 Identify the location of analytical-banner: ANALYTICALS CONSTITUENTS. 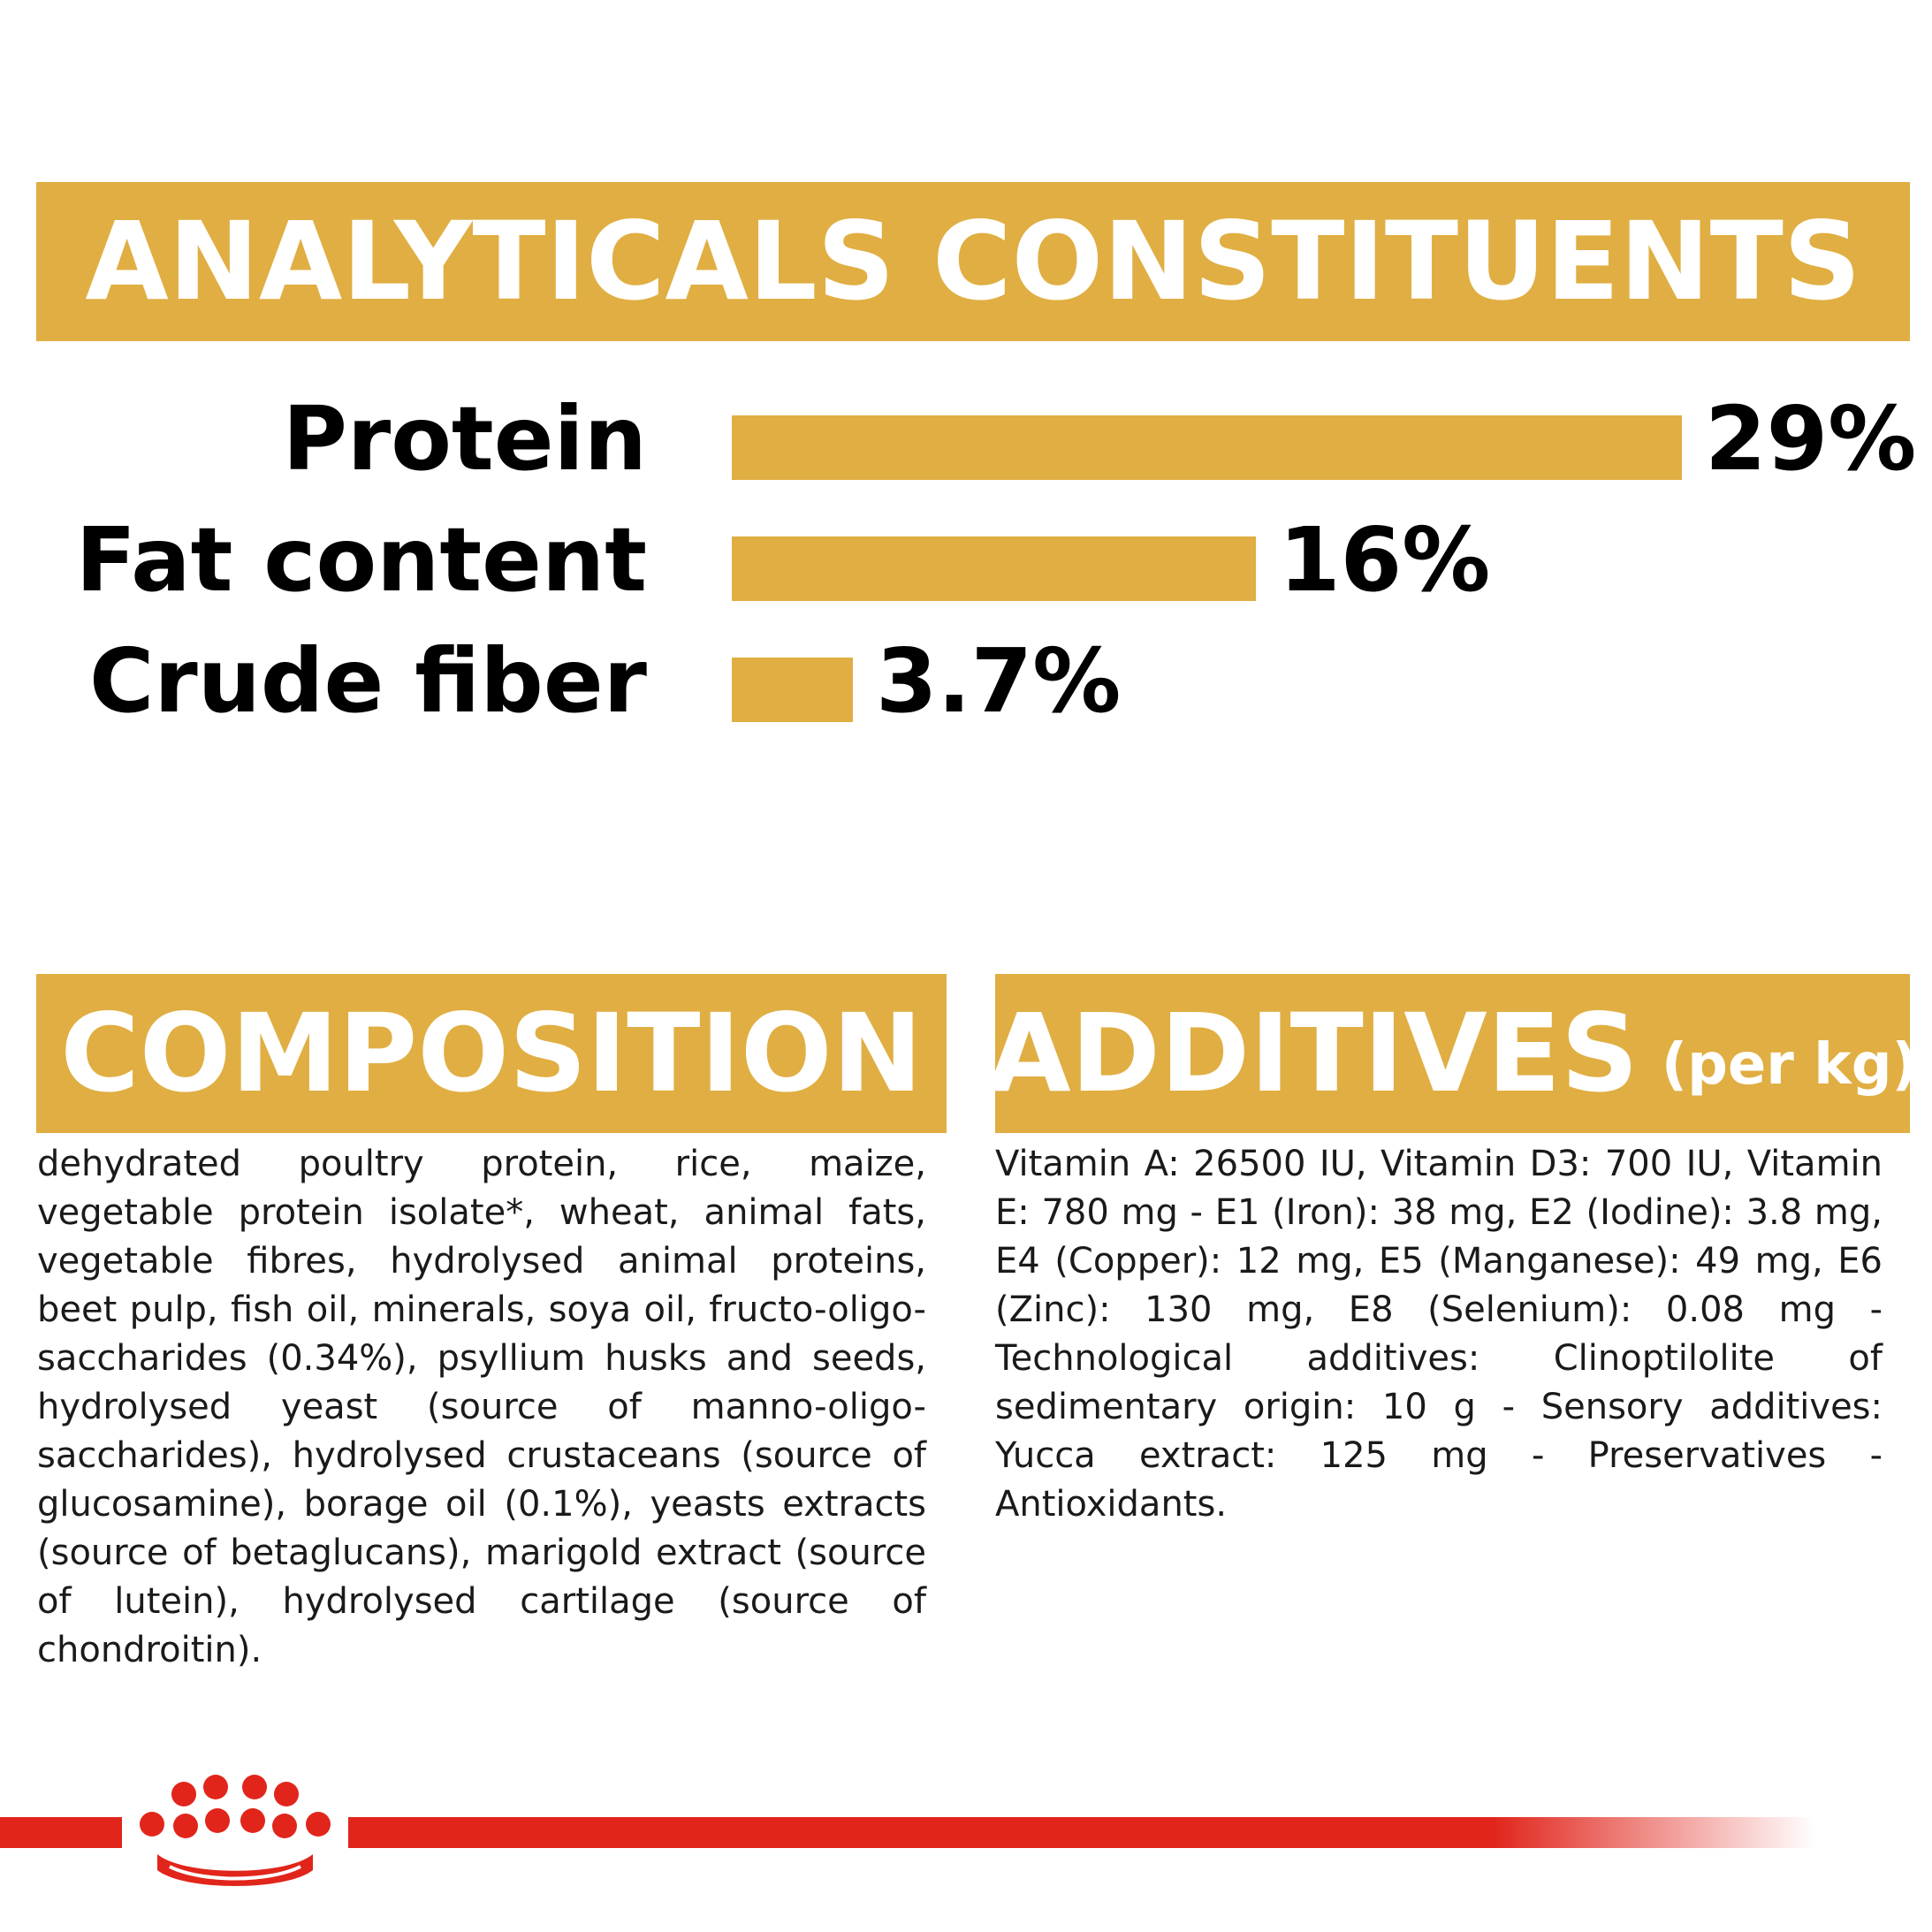
(973, 262).